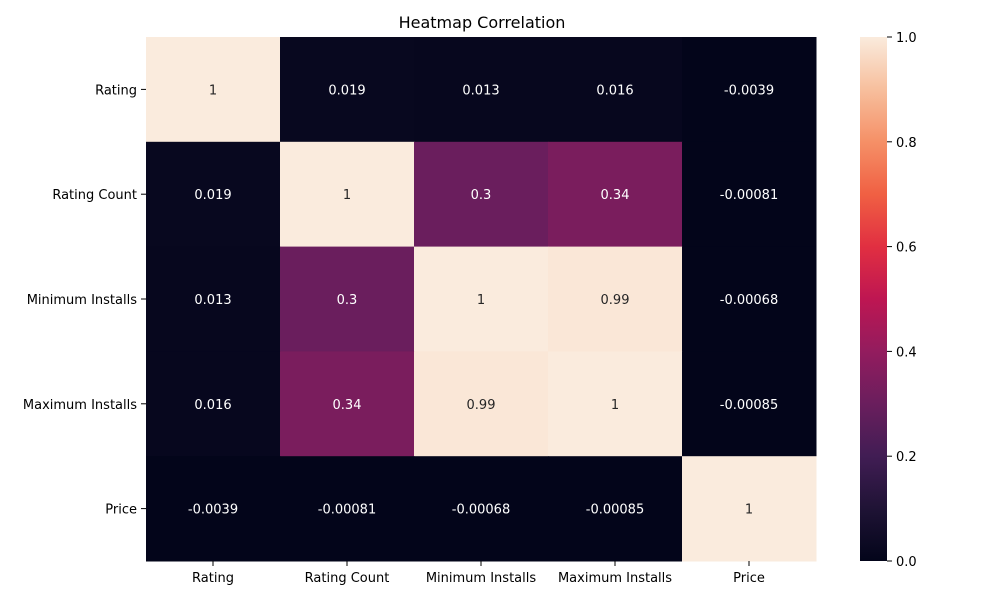 The image size is (1000, 600). What do you see at coordinates (116, 90) in the screenshot?
I see `y-tick-label: Rating` at bounding box center [116, 90].